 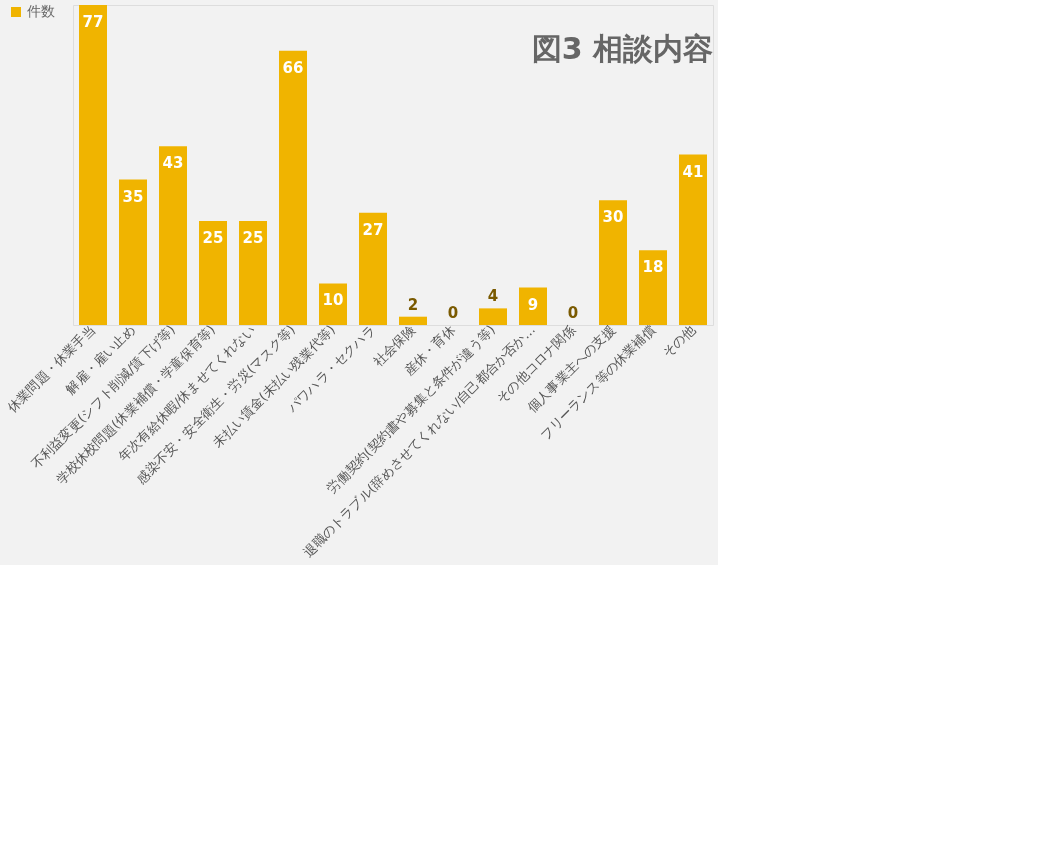 What do you see at coordinates (653, 267) in the screenshot?
I see `data-label: 18` at bounding box center [653, 267].